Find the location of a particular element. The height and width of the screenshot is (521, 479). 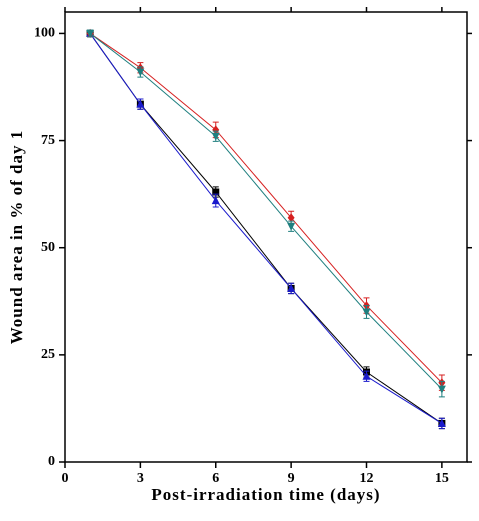

y-tick-label: 100 is located at coordinates (44, 33).